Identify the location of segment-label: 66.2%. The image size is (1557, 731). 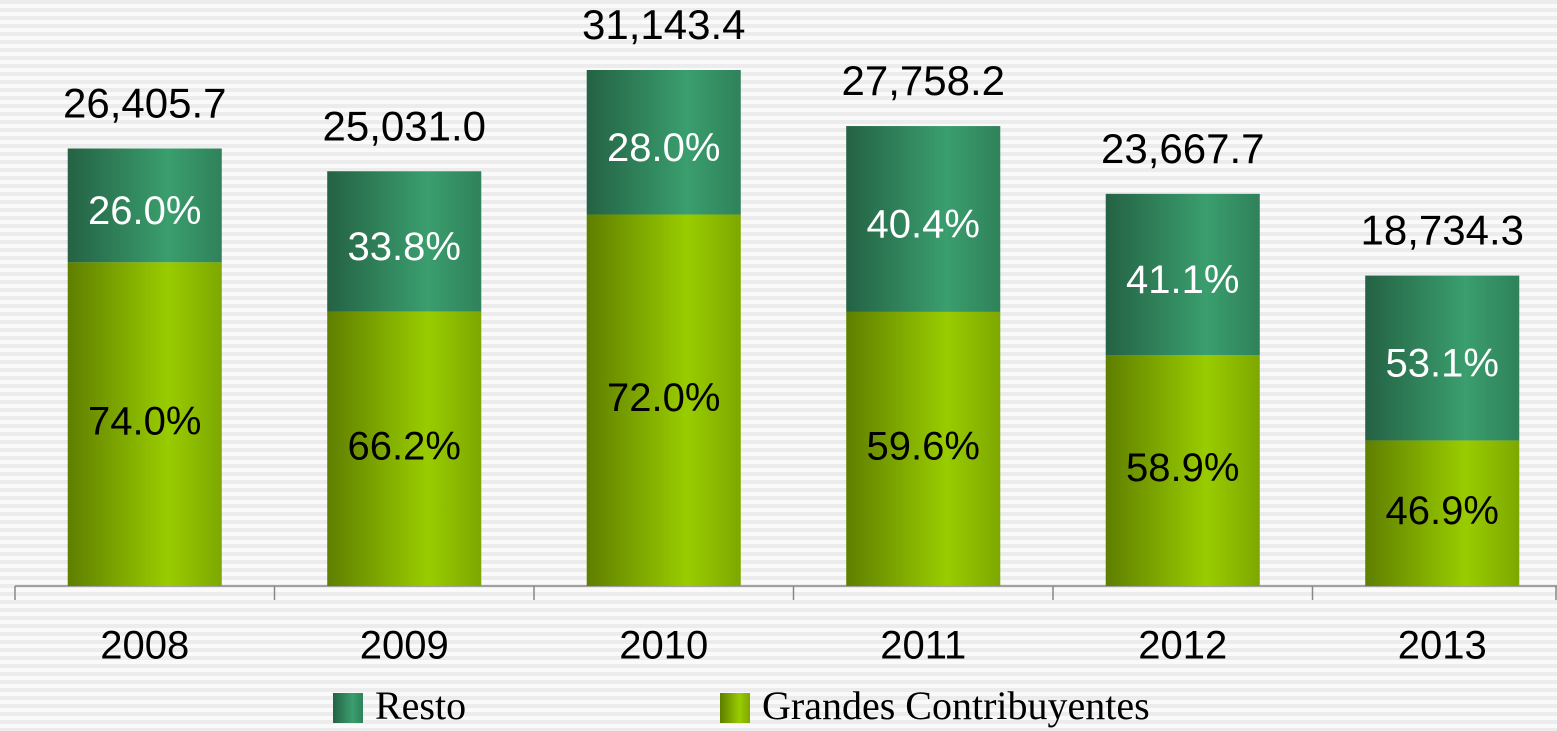
(404, 446).